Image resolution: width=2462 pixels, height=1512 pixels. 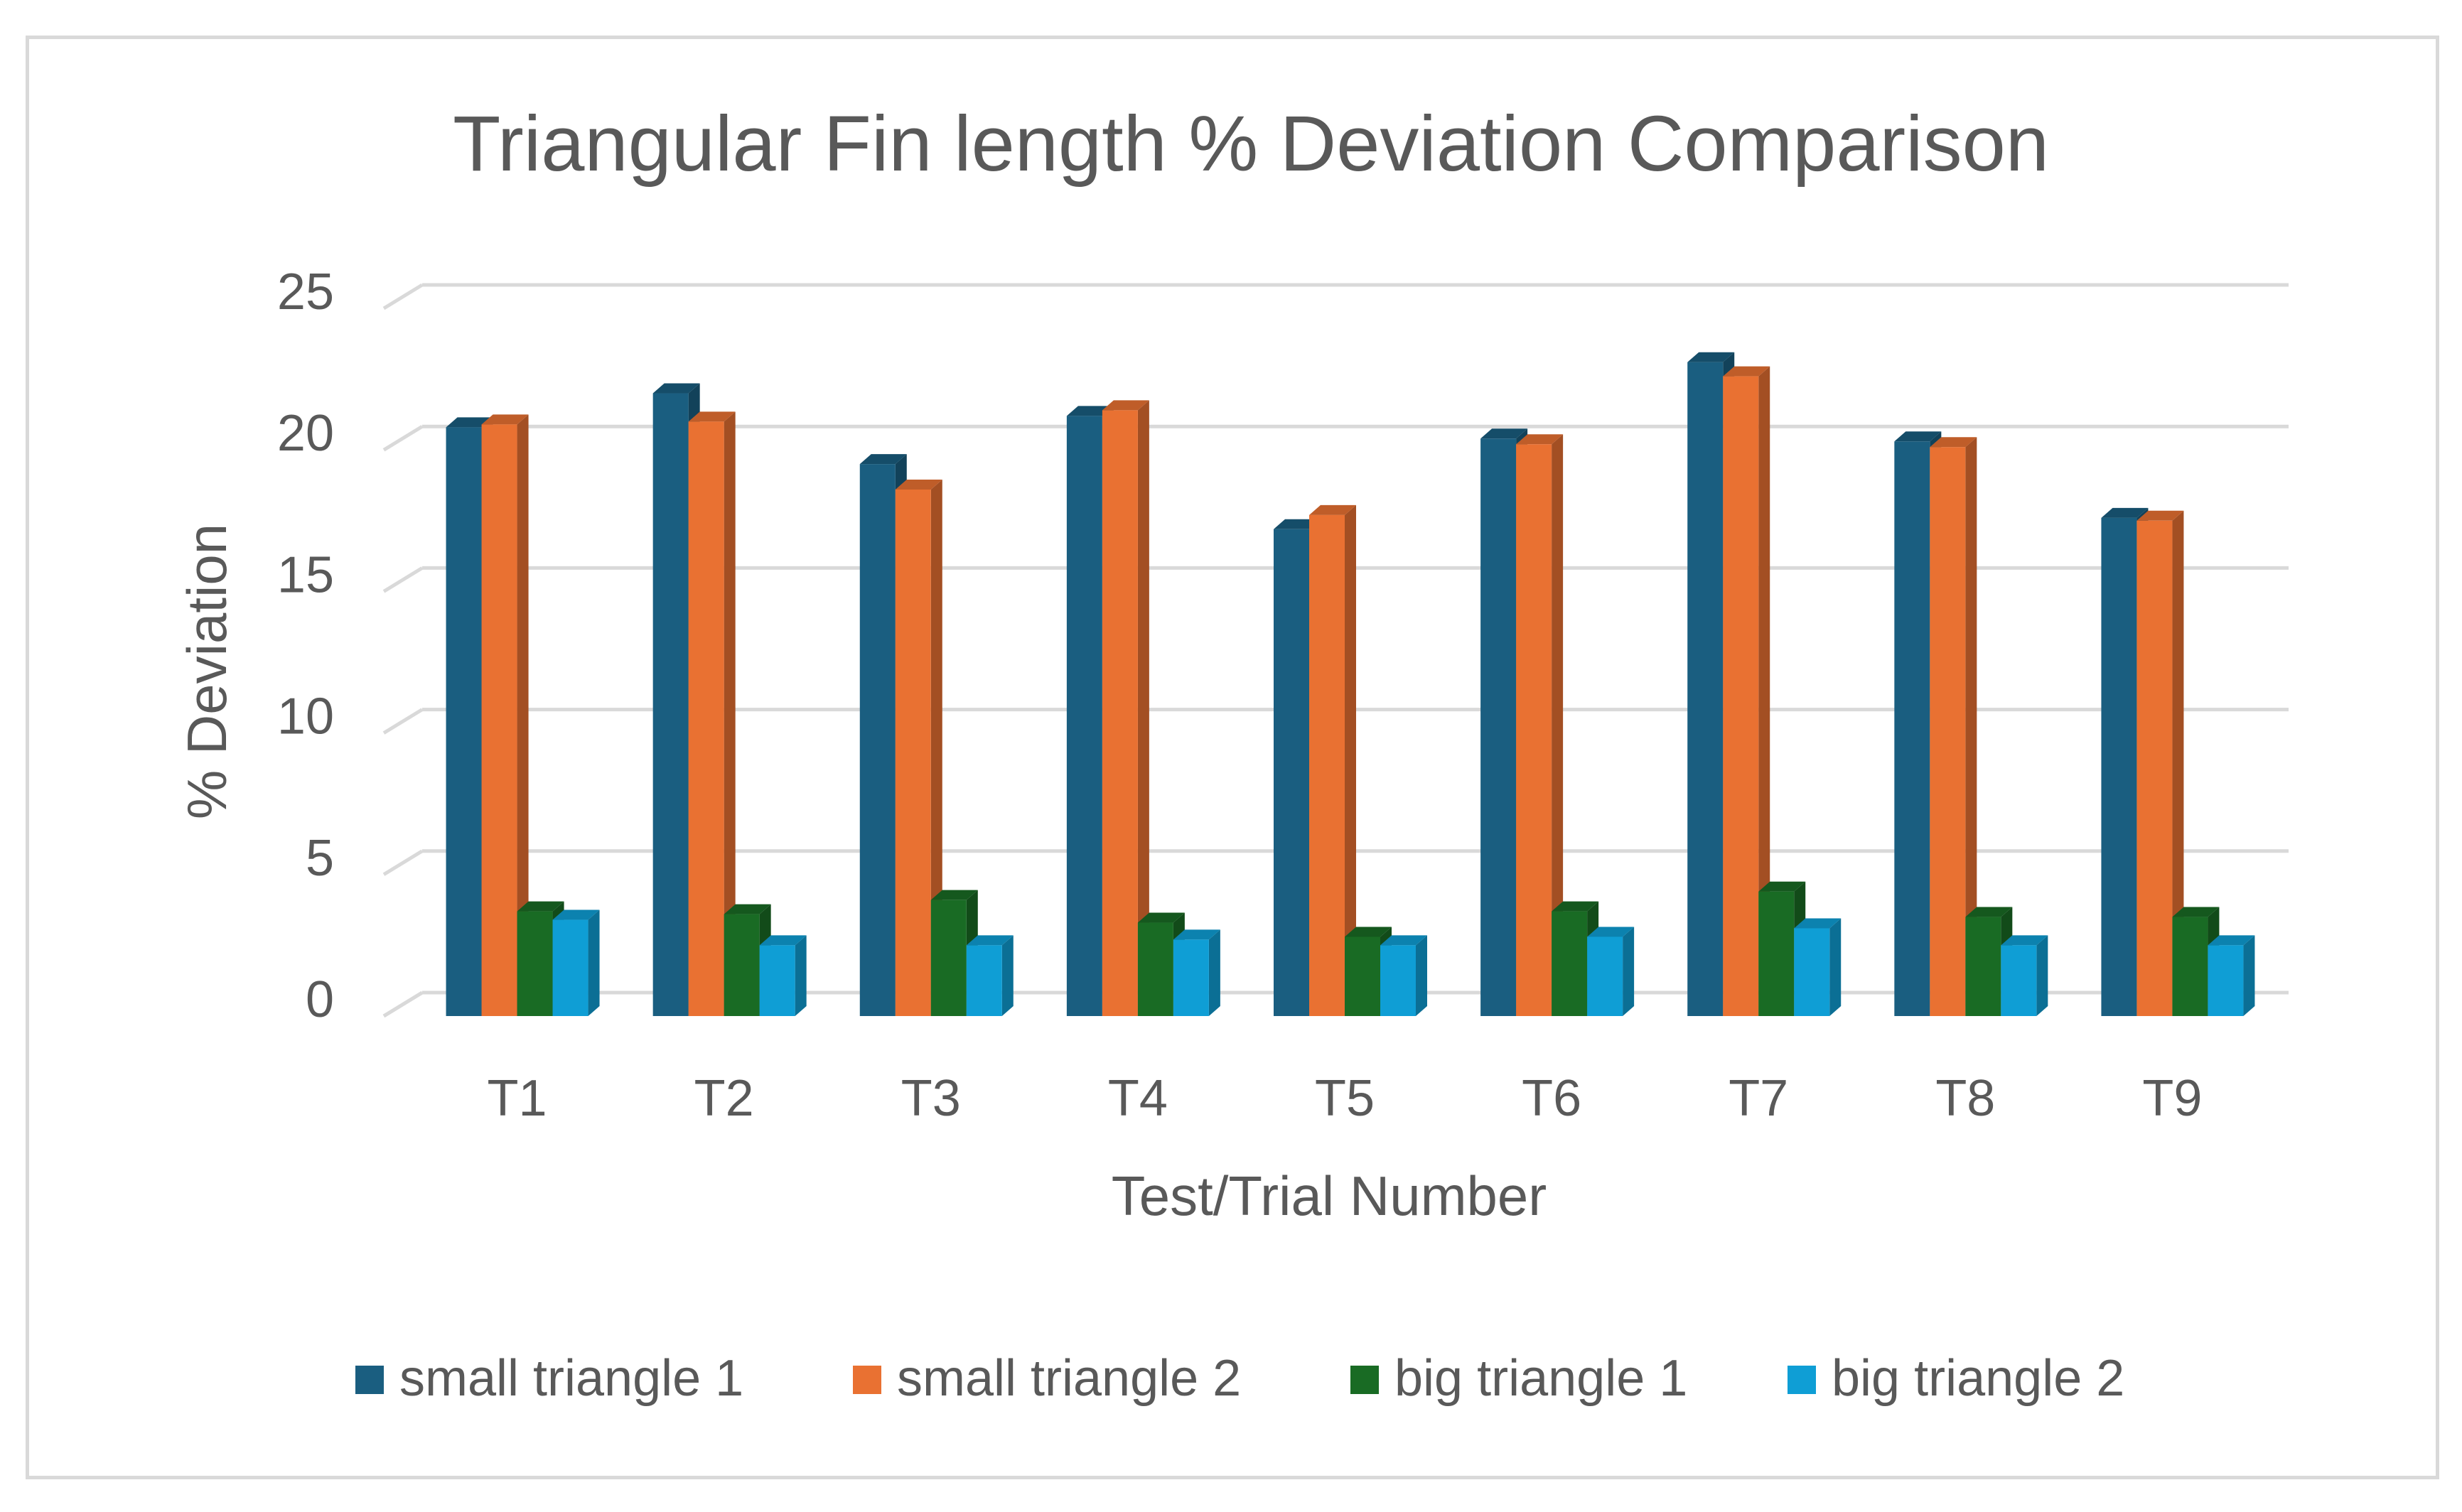 I want to click on x-tick-label: T6, so click(x=1552, y=1098).